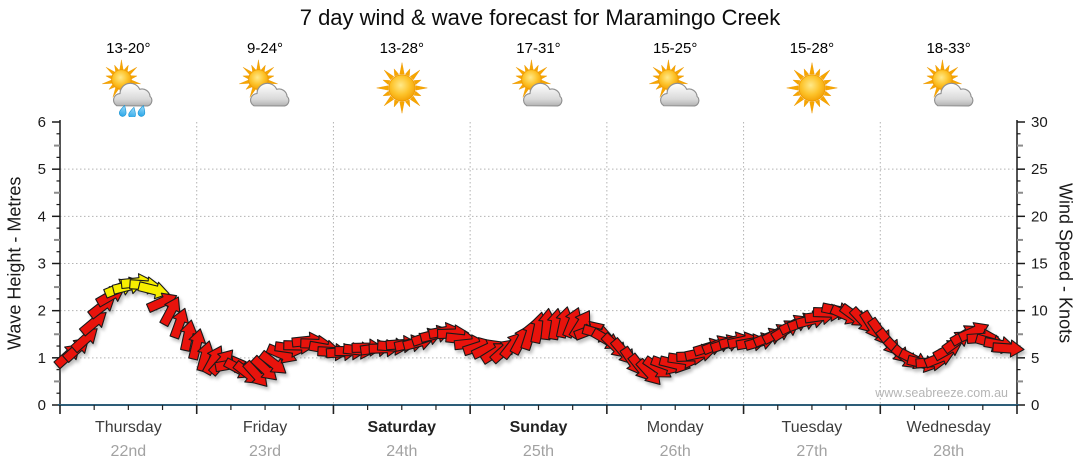 The image size is (1080, 475). I want to click on wave-height-tick-label: 4, so click(42, 216).